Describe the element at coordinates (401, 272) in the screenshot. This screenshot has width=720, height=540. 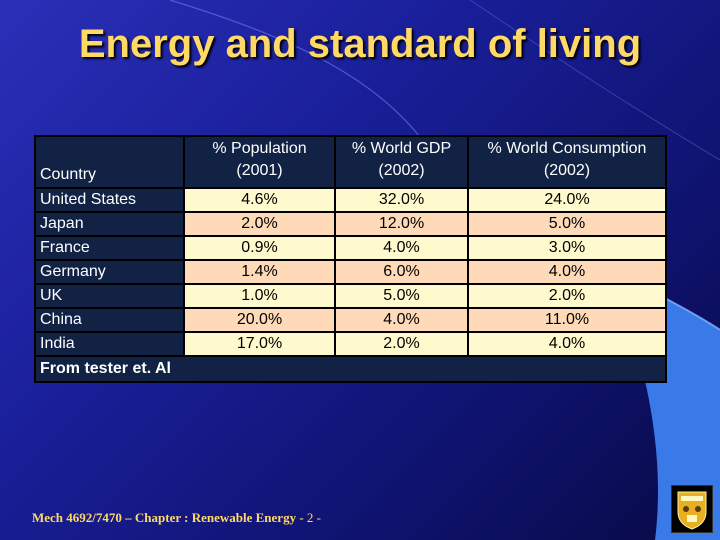
I see `gdp-cell: 6.0%` at that location.